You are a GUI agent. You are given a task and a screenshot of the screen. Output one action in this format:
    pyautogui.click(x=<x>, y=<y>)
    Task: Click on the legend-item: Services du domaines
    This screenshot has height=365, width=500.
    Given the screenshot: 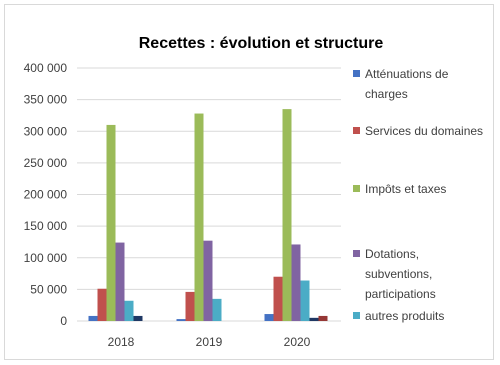 What is the action you would take?
    pyautogui.click(x=418, y=131)
    